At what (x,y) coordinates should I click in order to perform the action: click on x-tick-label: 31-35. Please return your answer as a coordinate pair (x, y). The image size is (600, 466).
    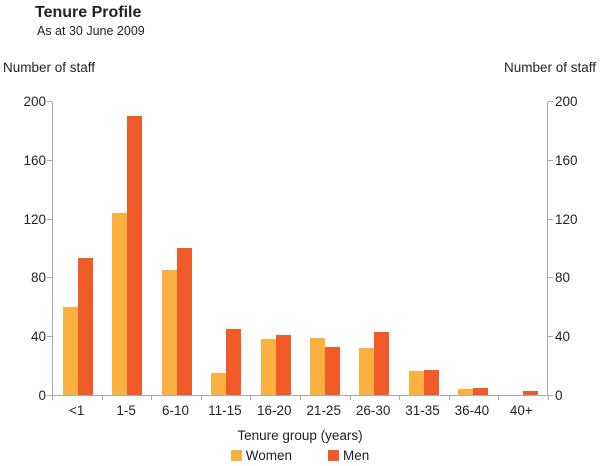
    Looking at the image, I should click on (422, 410).